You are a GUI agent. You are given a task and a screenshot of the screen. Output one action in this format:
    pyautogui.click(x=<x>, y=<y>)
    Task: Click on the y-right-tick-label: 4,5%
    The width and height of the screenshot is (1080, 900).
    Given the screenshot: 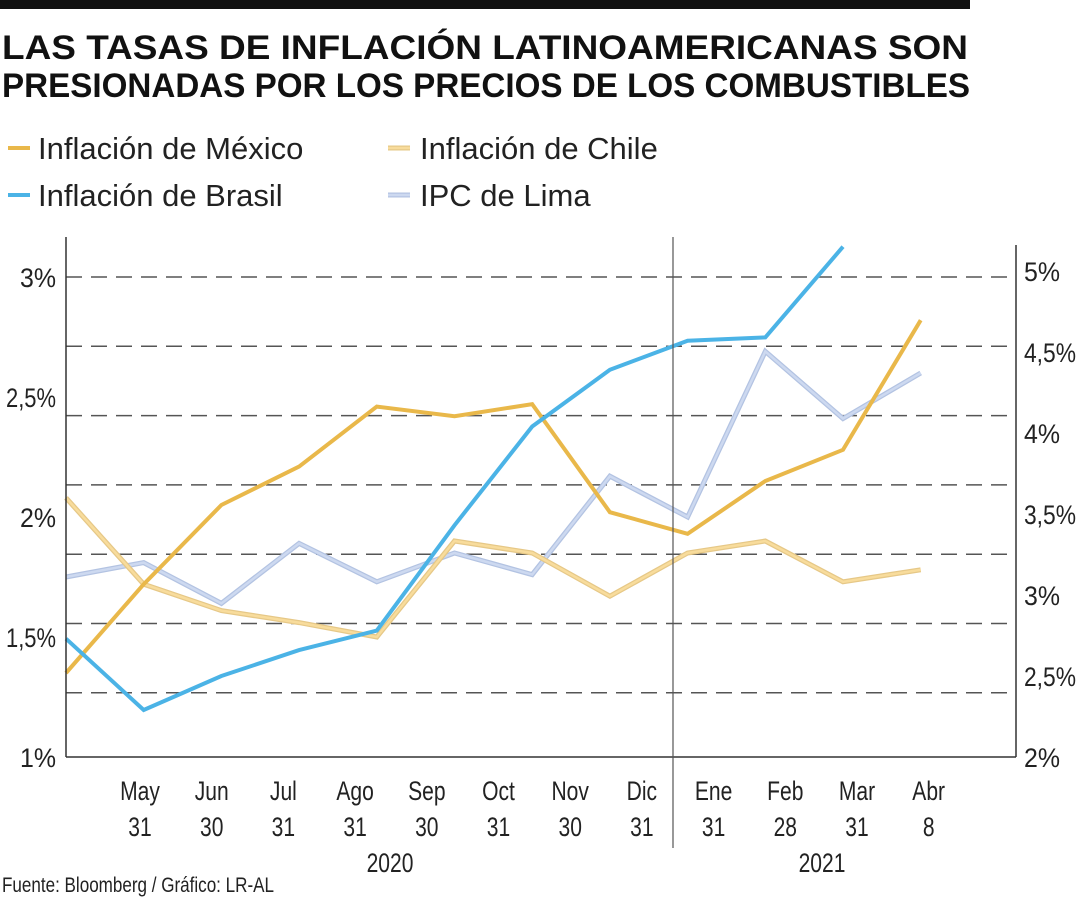 What is the action you would take?
    pyautogui.click(x=1050, y=353)
    